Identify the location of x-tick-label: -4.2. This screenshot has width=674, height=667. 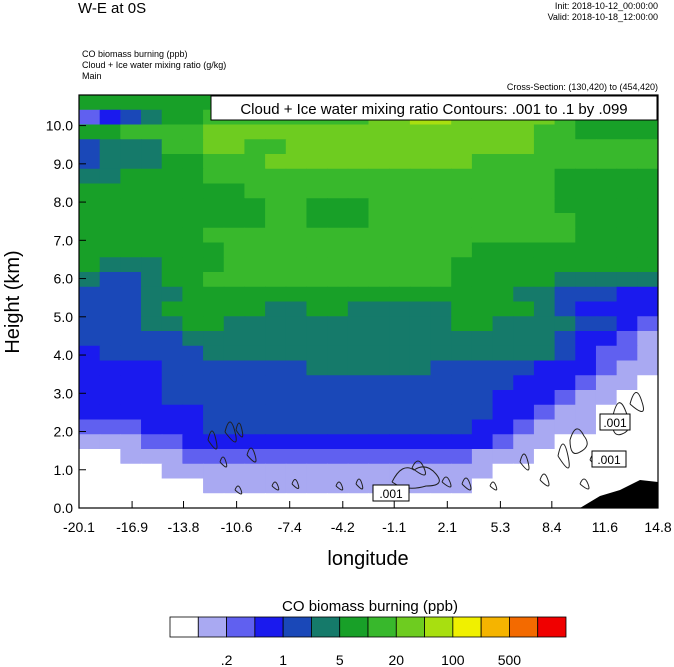
(343, 527).